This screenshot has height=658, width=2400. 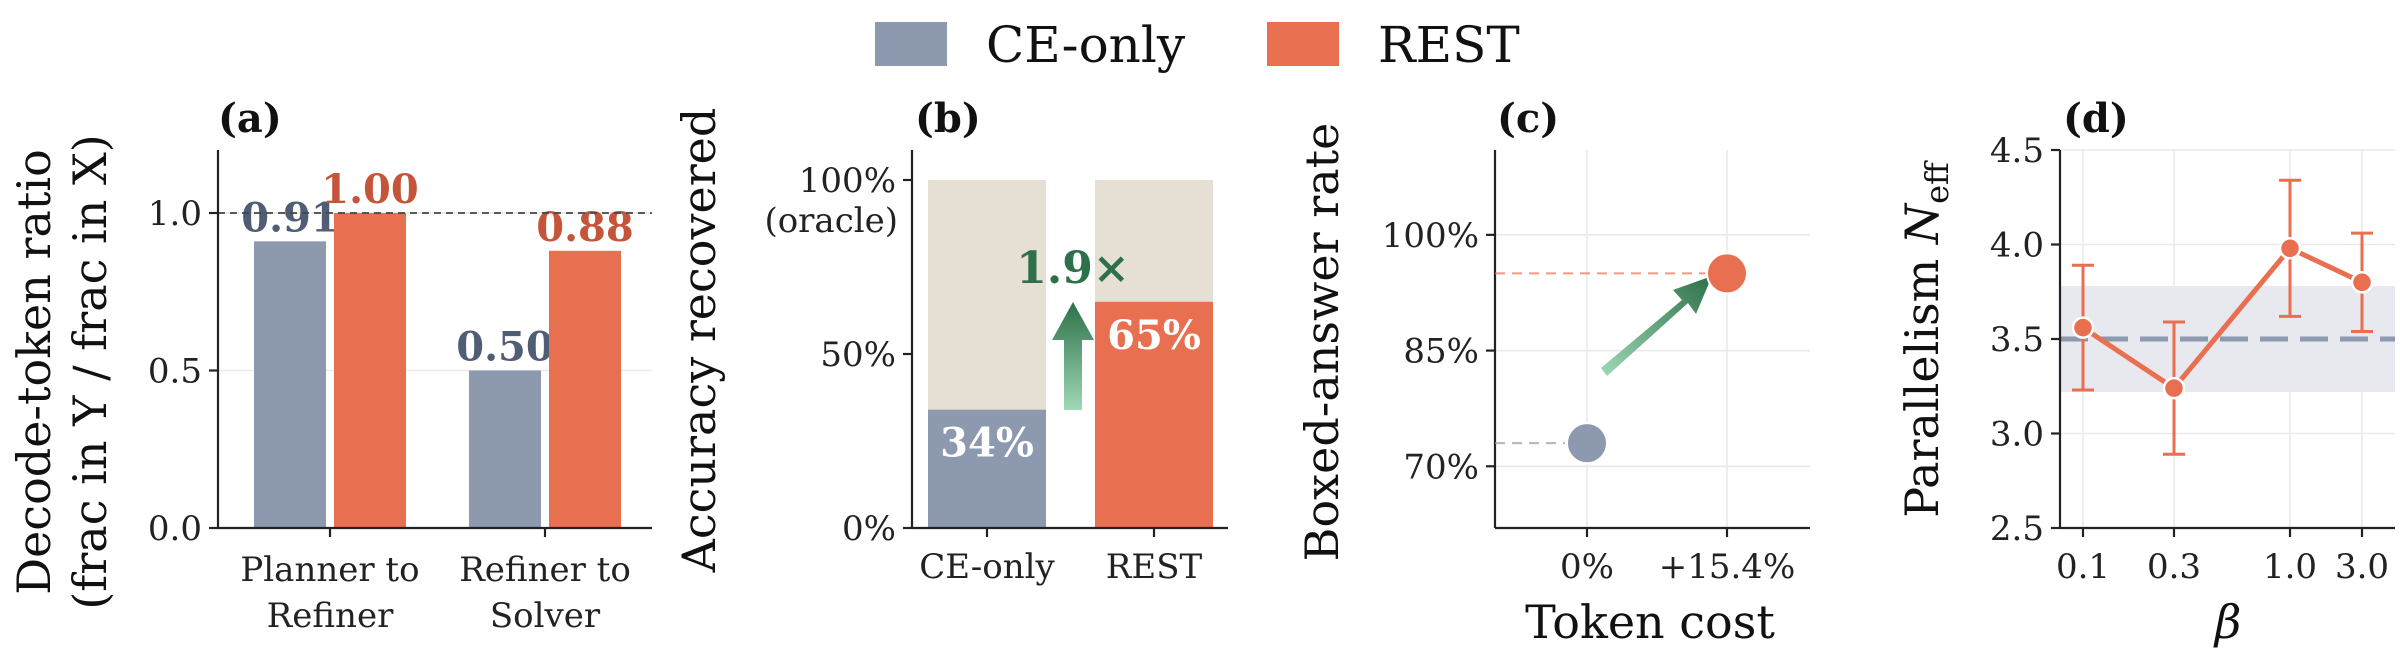 What do you see at coordinates (1072, 268) in the screenshot?
I see `gain-annotation: 1.9×` at bounding box center [1072, 268].